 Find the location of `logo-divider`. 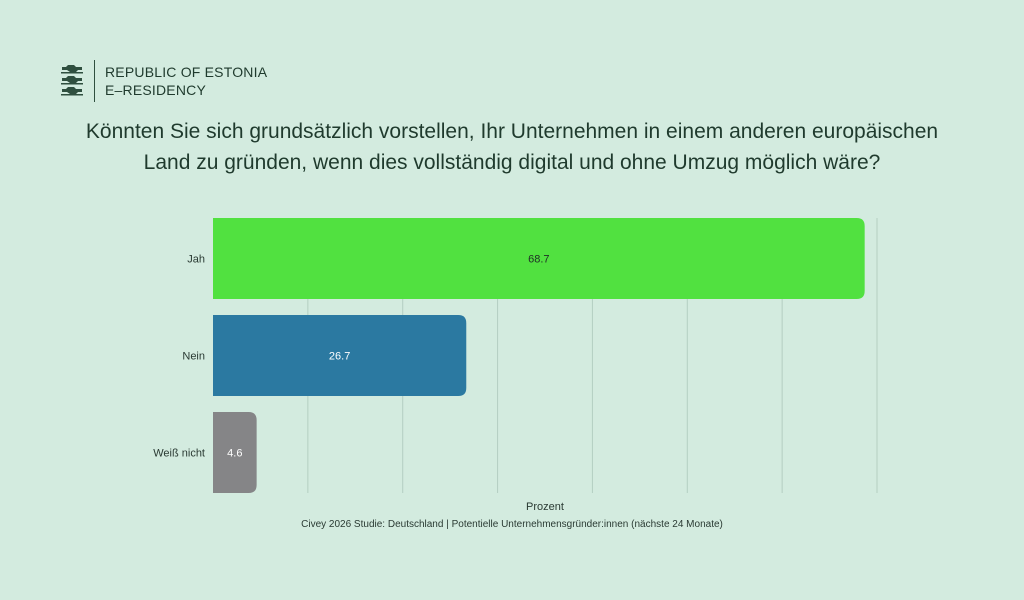

logo-divider is located at coordinates (94, 81).